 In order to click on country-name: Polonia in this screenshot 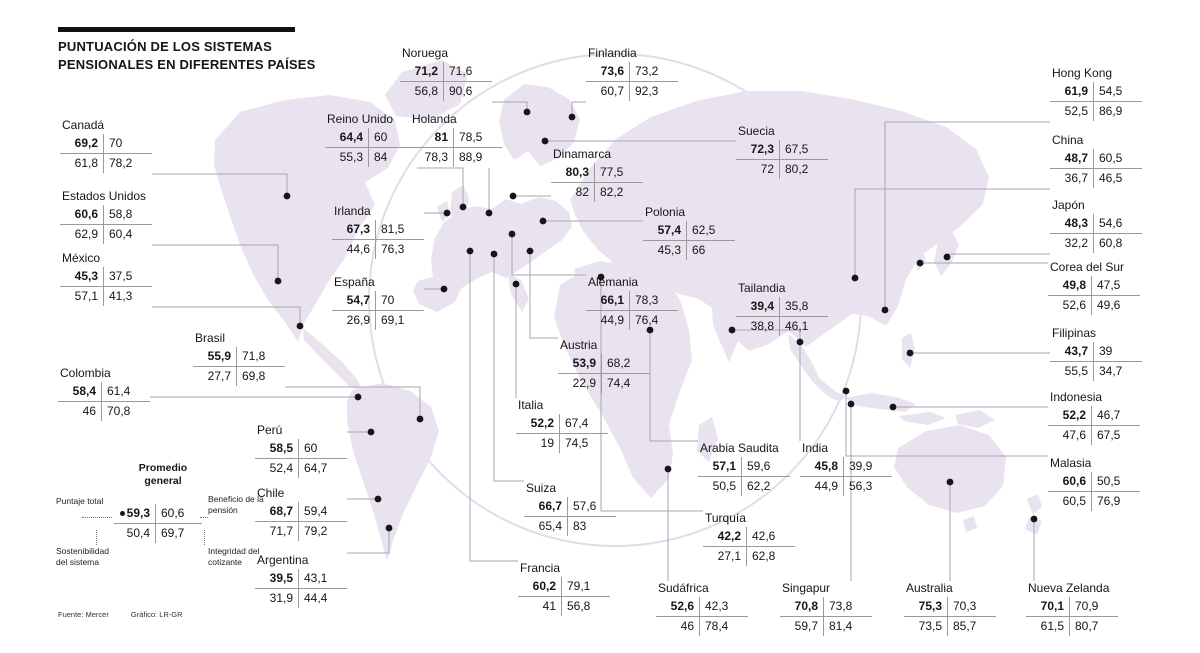, I will do `click(665, 212)`.